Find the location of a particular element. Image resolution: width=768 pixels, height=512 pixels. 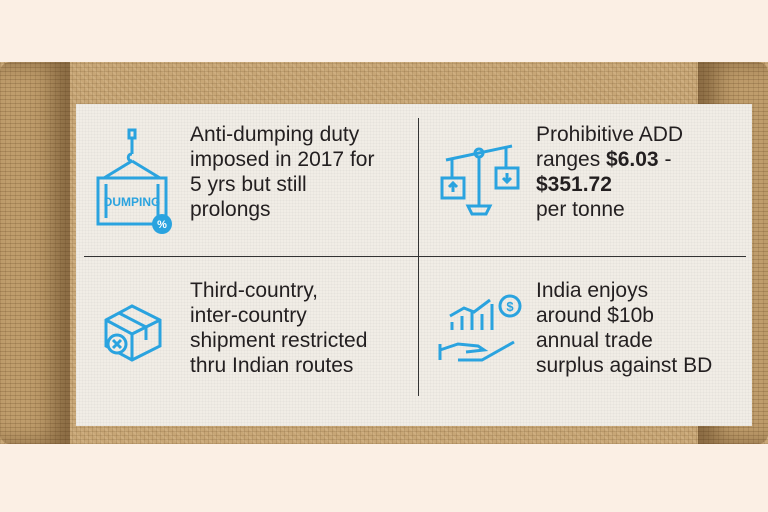

range-prefix: ranges is located at coordinates (571, 159).